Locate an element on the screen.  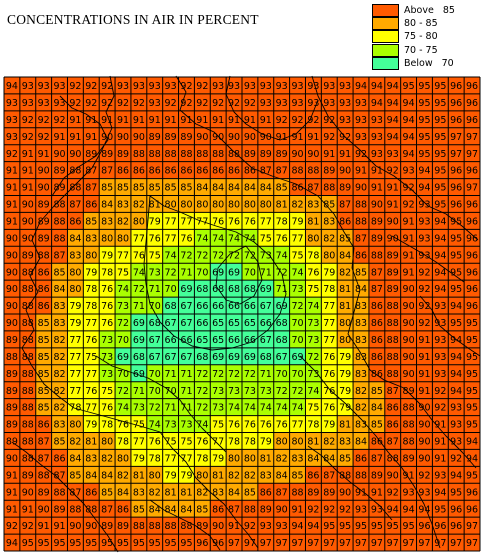
cell-value: 84 is located at coordinates (59, 289).